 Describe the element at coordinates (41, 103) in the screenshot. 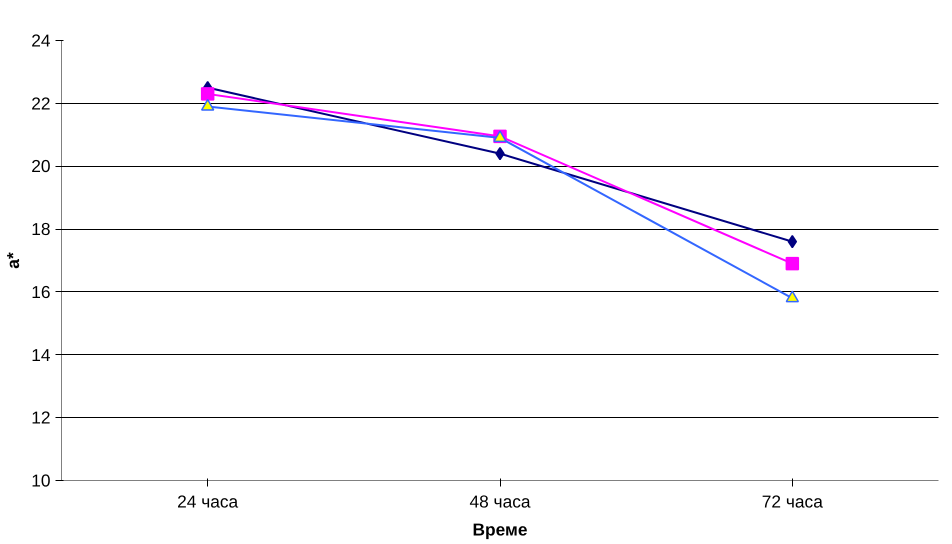

I see `y-tick-label: 22` at that location.